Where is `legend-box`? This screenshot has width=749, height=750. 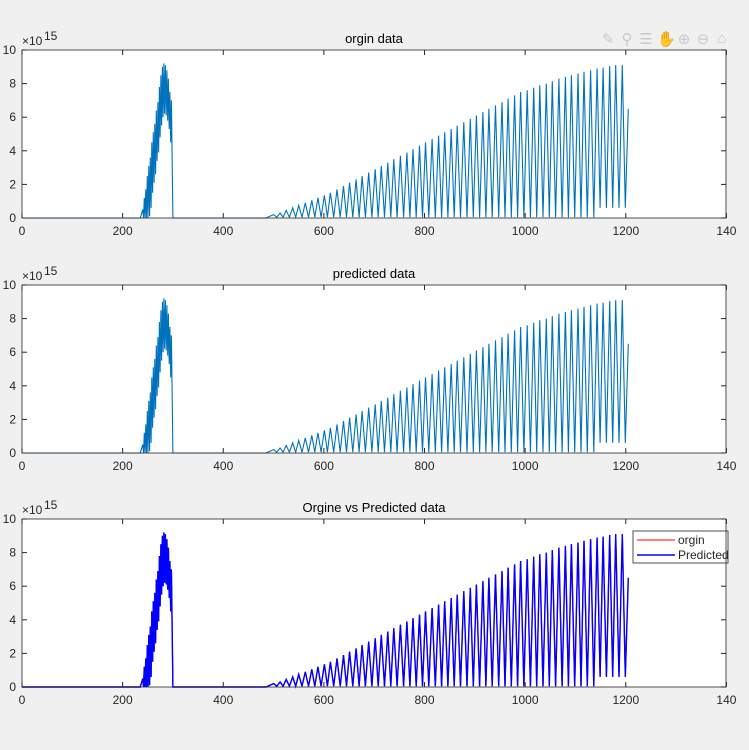 legend-box is located at coordinates (680, 547).